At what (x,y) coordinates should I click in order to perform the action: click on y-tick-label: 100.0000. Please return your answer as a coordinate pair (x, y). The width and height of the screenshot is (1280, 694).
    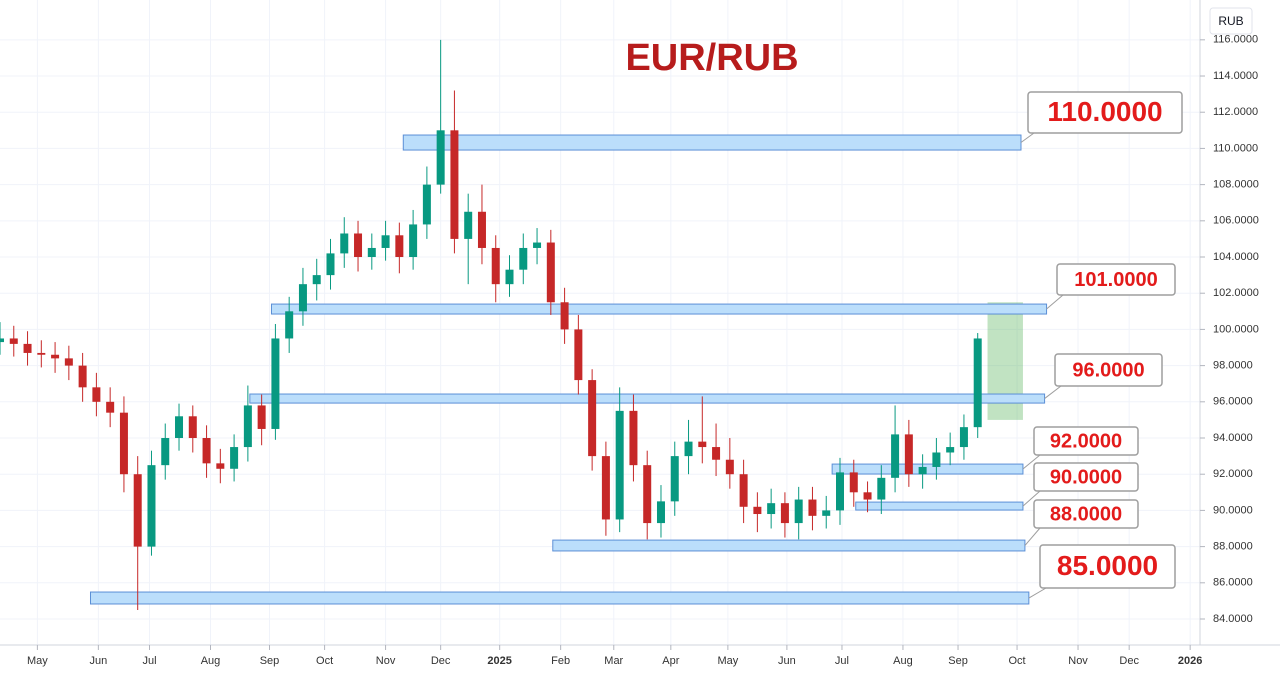
    Looking at the image, I should click on (1236, 329).